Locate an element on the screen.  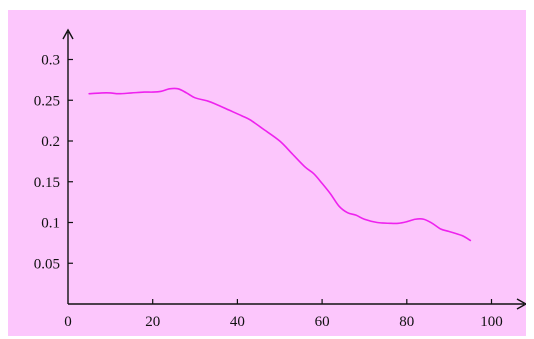
y-tick-label: 0.25 is located at coordinates (47, 101).